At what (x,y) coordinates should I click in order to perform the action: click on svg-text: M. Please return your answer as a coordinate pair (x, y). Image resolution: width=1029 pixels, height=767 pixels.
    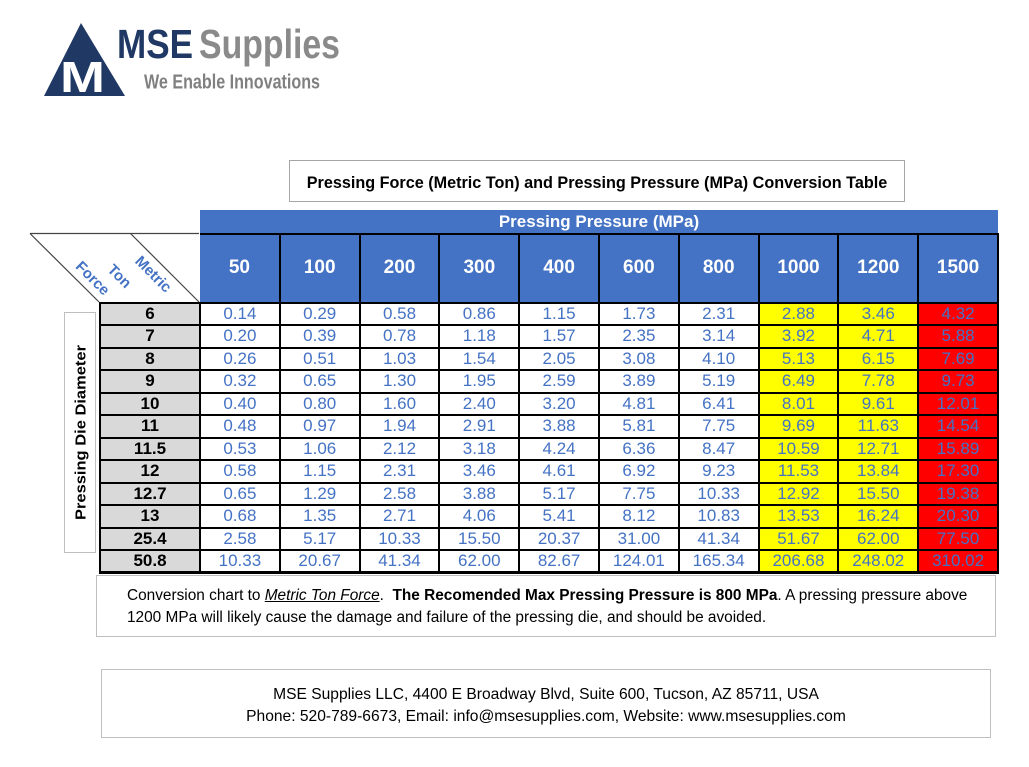
    Looking at the image, I should click on (82, 77).